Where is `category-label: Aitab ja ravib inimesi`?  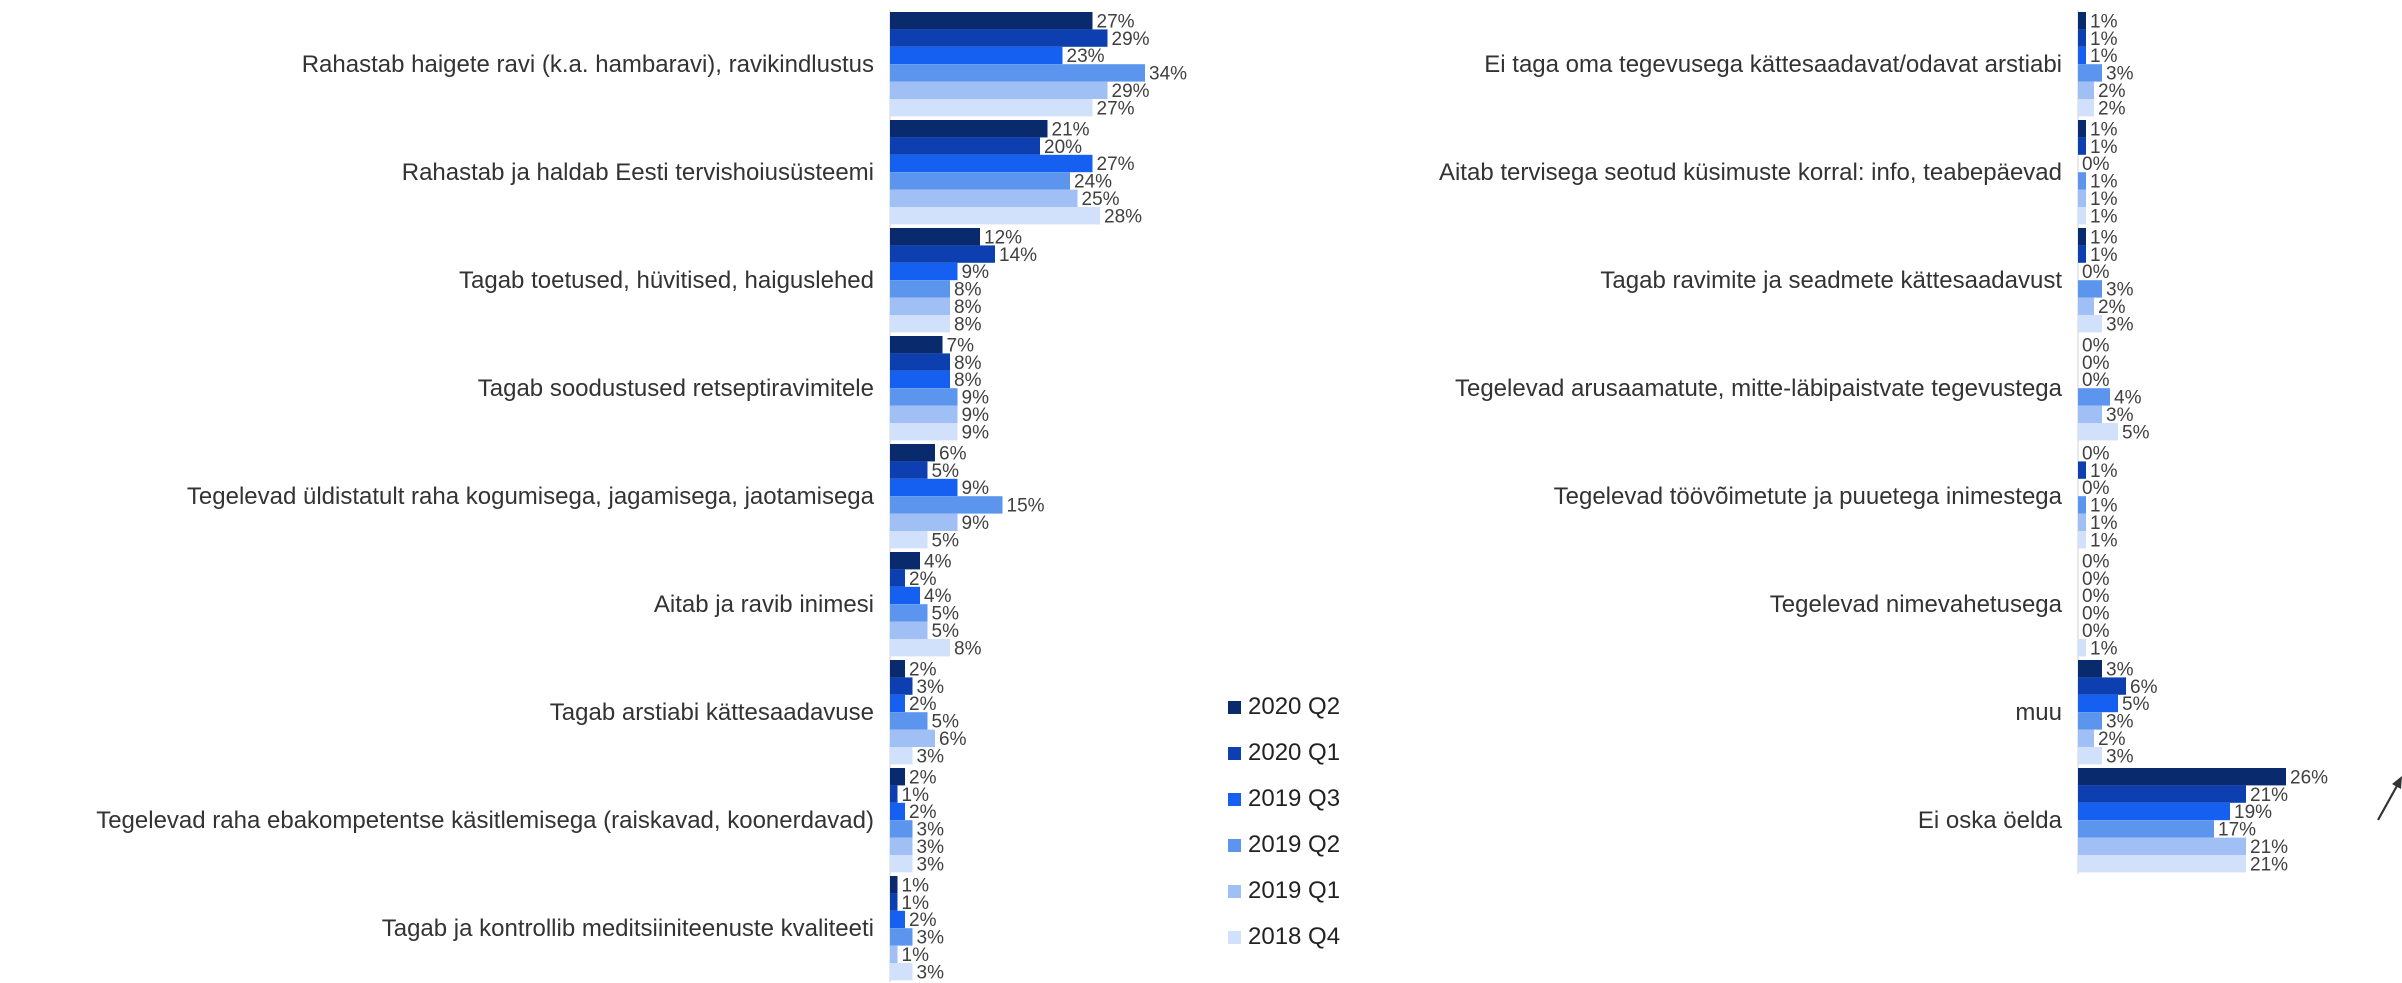 category-label: Aitab ja ravib inimesi is located at coordinates (764, 604).